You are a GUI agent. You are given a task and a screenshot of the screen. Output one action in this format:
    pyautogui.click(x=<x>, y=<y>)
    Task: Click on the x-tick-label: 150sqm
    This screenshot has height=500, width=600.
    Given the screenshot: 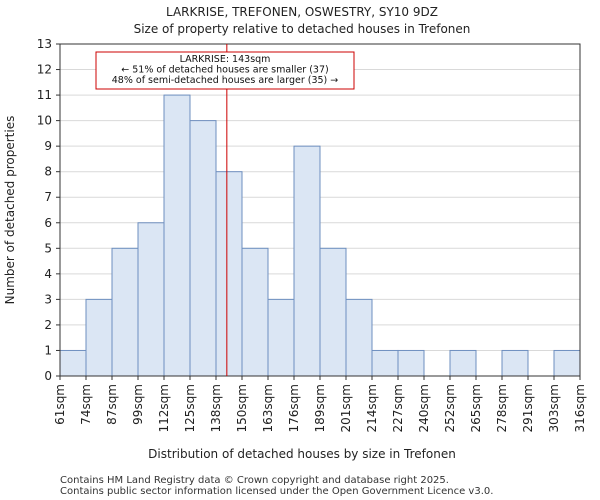 What is the action you would take?
    pyautogui.click(x=242, y=408)
    